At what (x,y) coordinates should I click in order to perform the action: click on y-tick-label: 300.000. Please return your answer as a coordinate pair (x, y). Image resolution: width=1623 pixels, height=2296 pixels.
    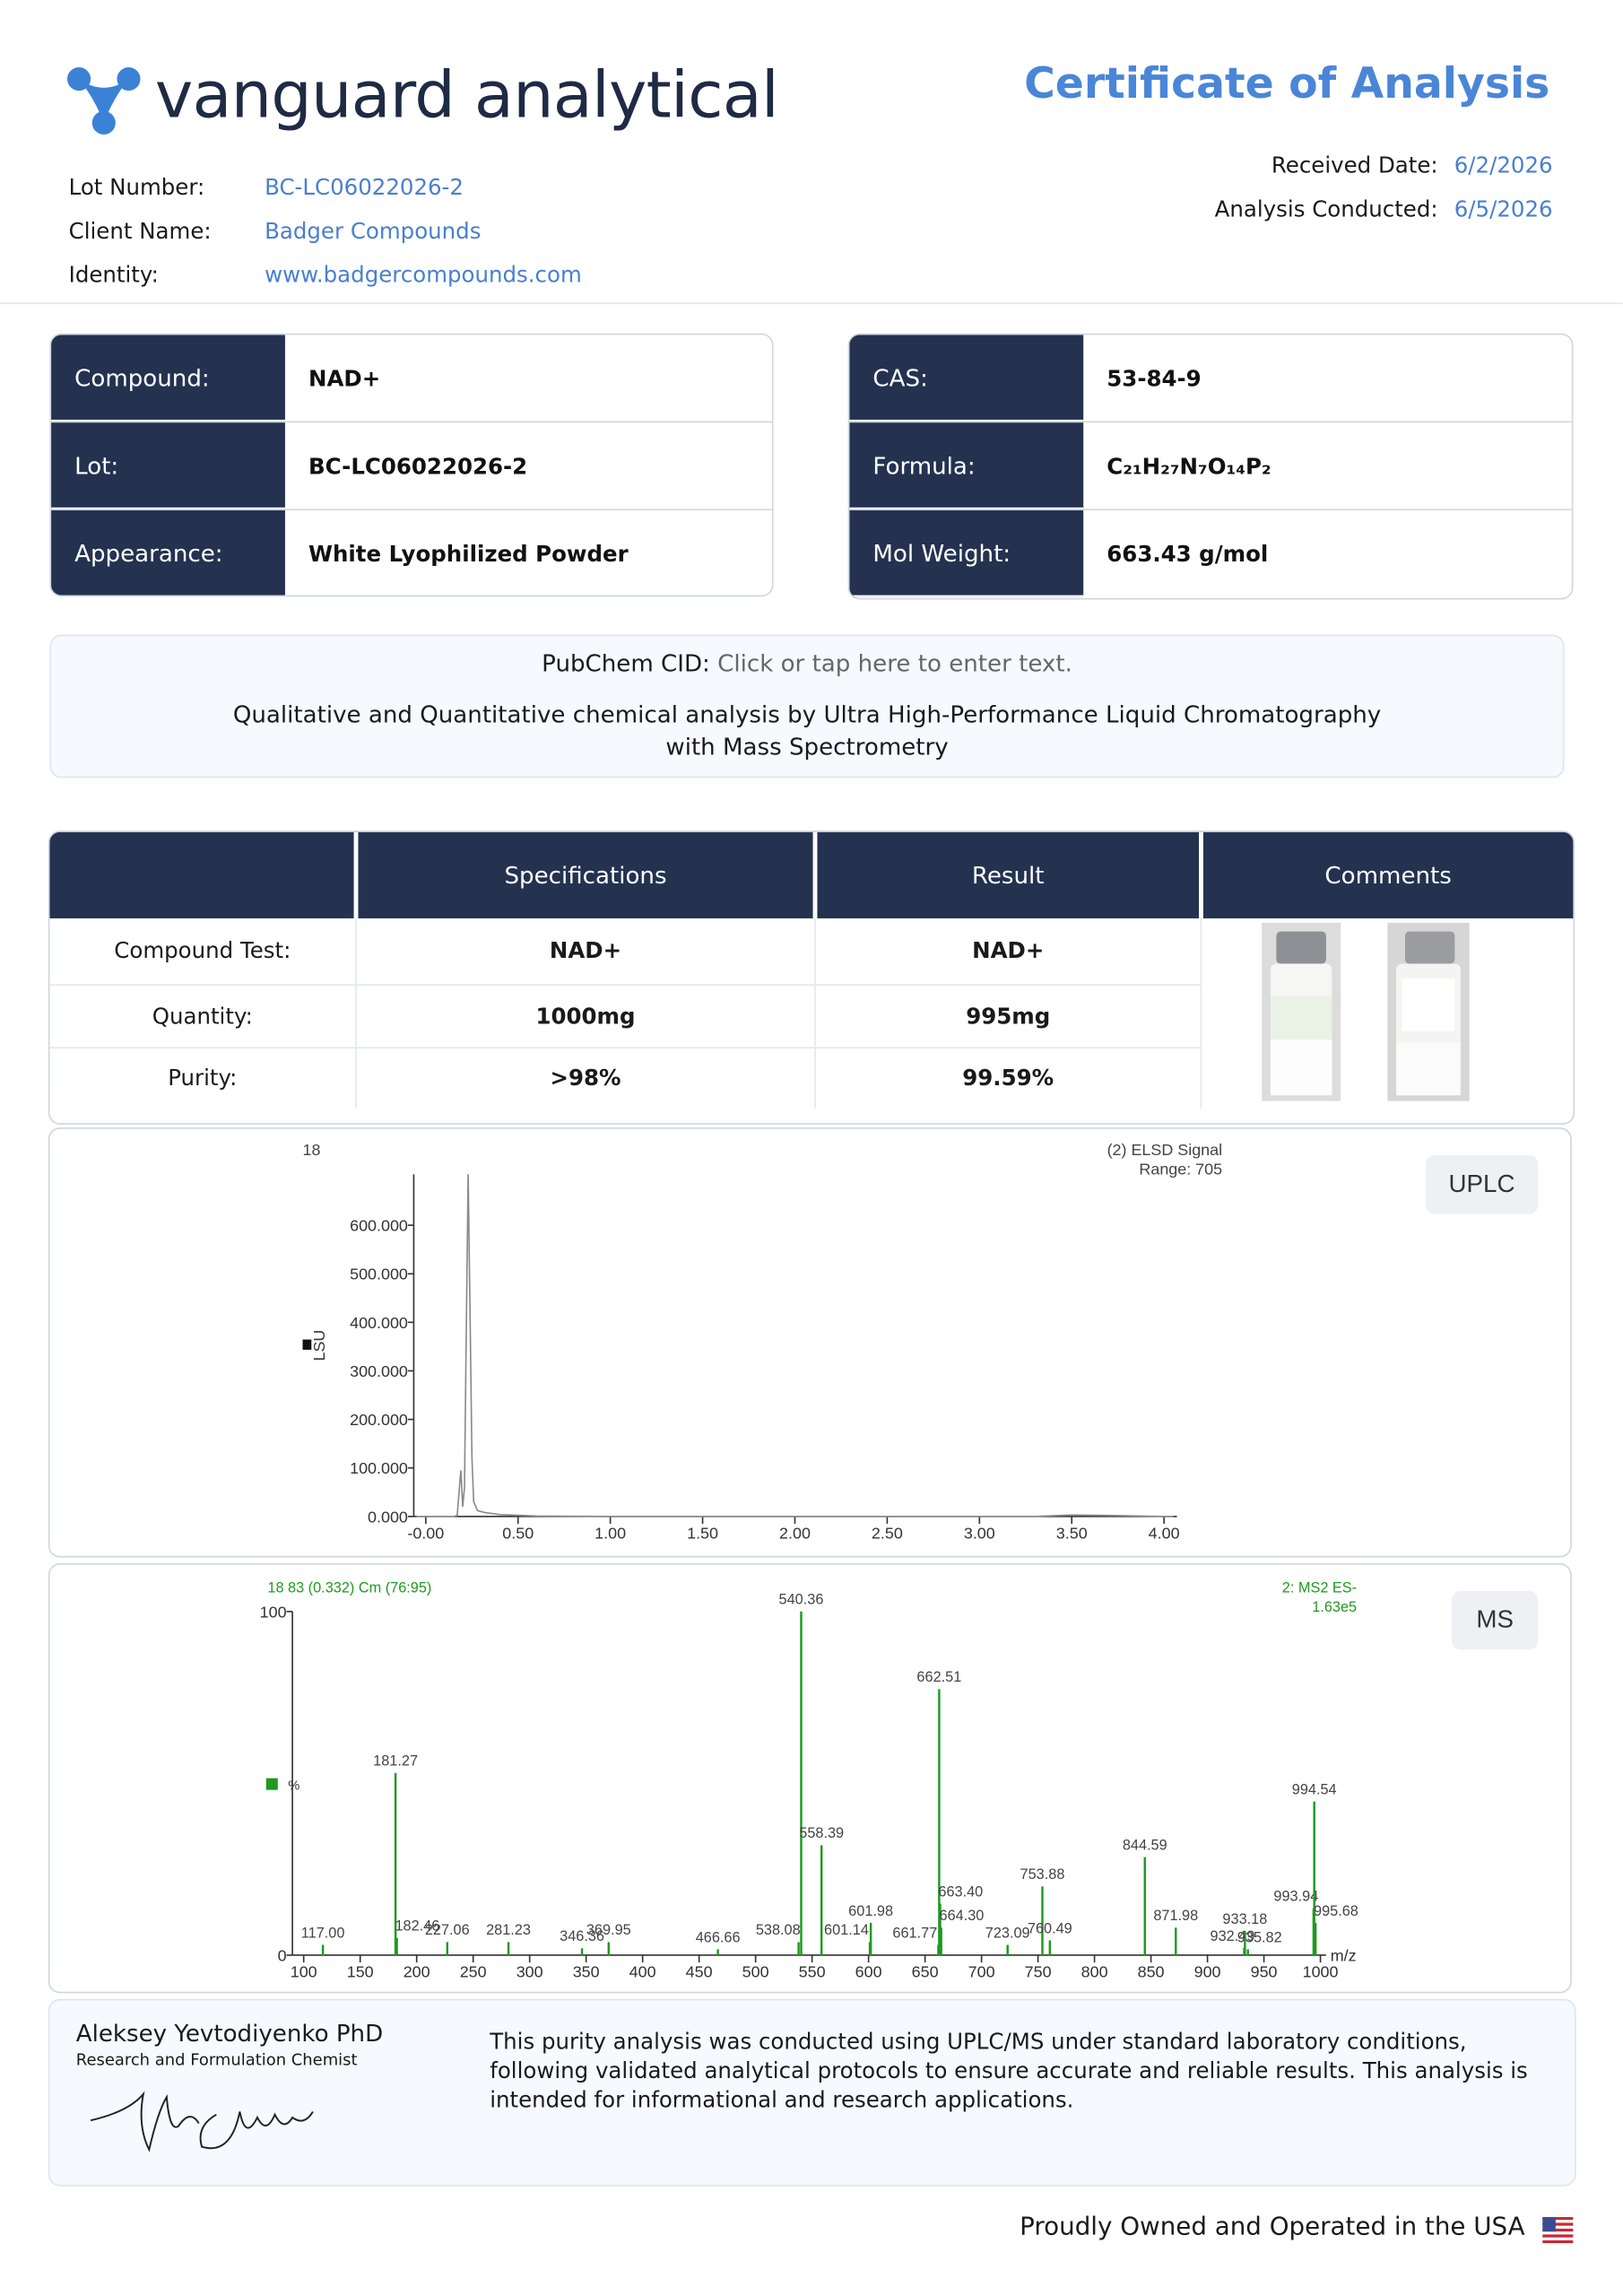
    Looking at the image, I should click on (379, 1371).